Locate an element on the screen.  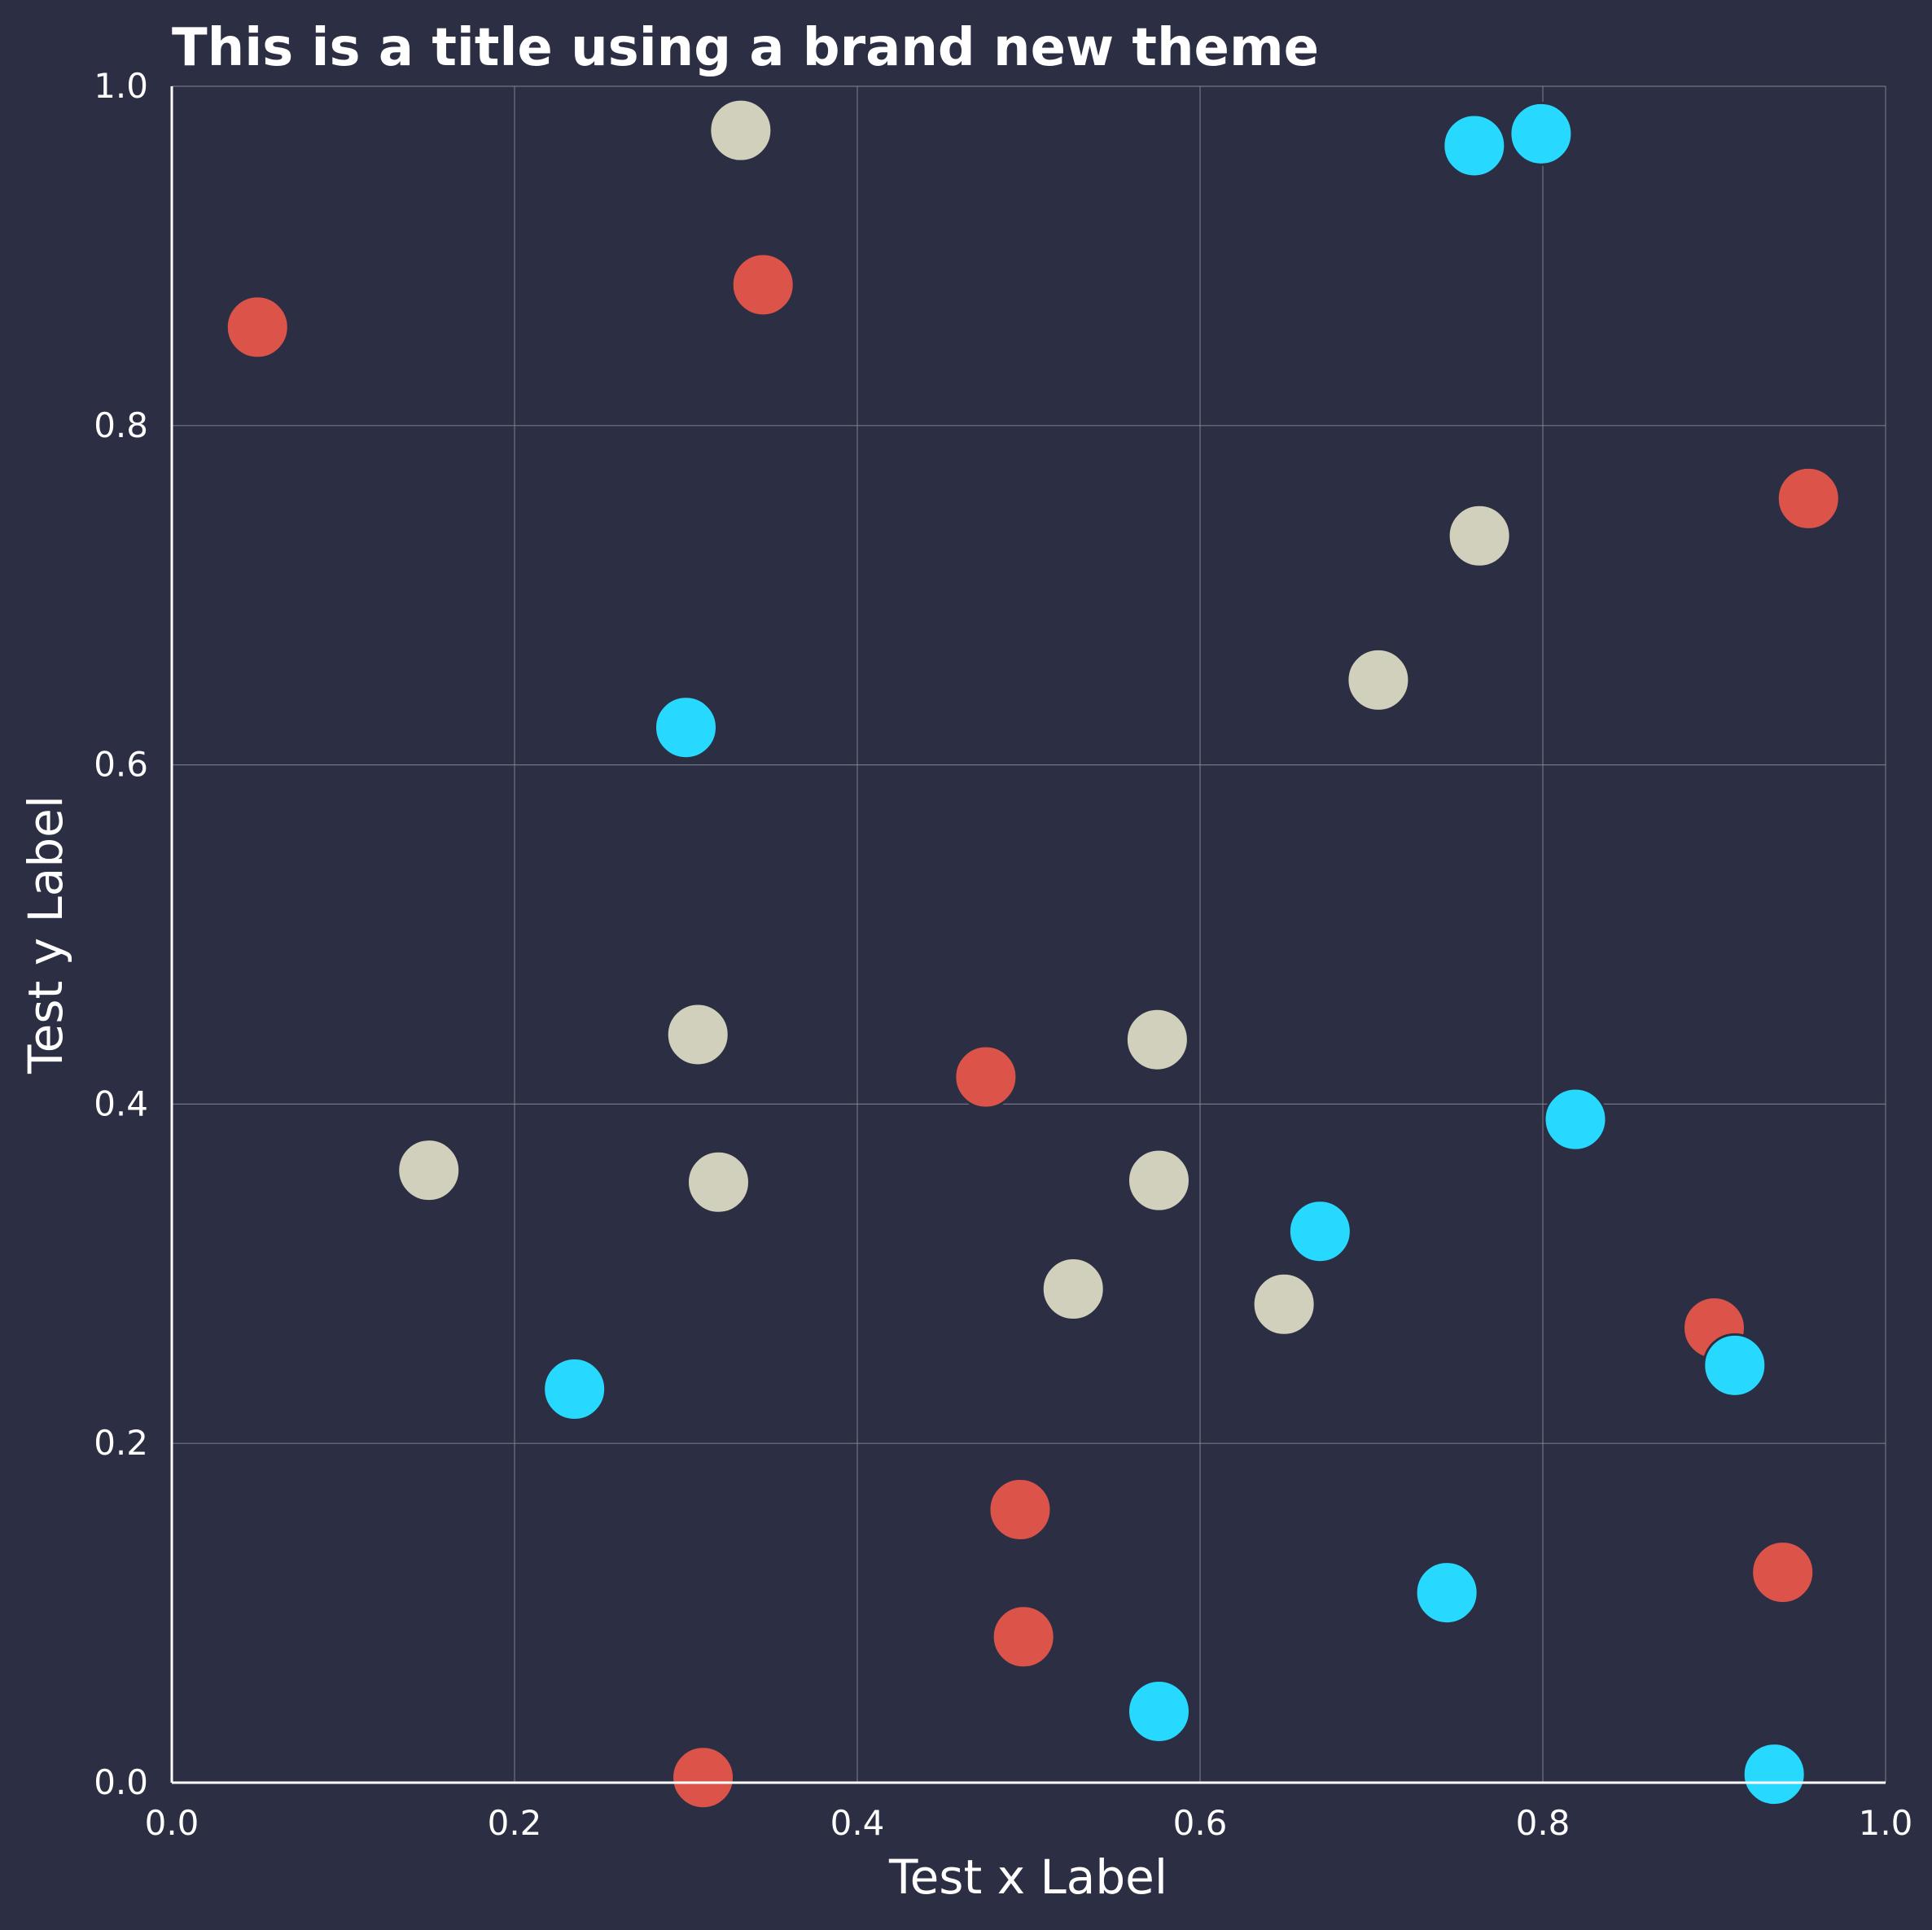
y-tick-label: 0.4 is located at coordinates (121, 1103).